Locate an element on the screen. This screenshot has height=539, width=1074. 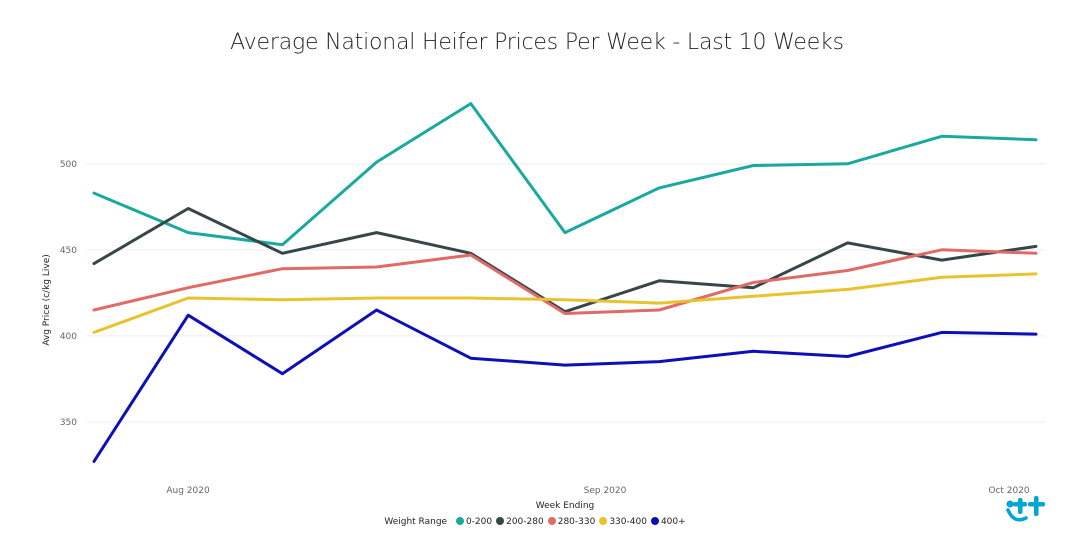
legend-items: 0-200 200-280 280-330 330-400 400+ is located at coordinates (572, 522).